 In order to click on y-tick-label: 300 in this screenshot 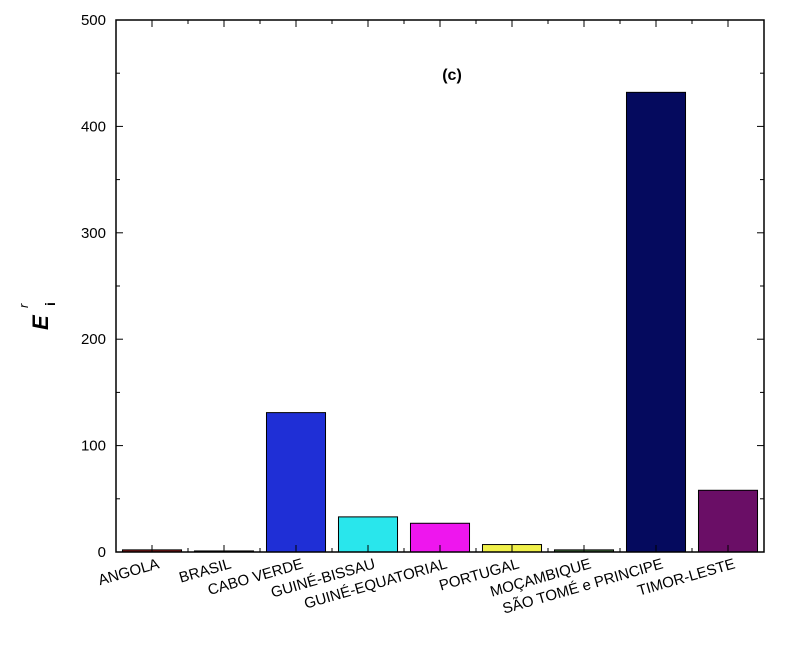, I will do `click(93, 233)`.